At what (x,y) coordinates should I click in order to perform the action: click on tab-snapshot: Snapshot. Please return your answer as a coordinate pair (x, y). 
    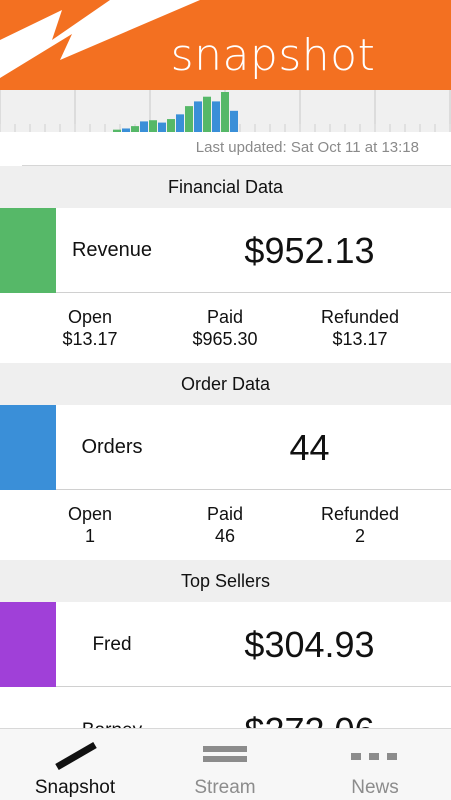
    Looking at the image, I should click on (75, 764).